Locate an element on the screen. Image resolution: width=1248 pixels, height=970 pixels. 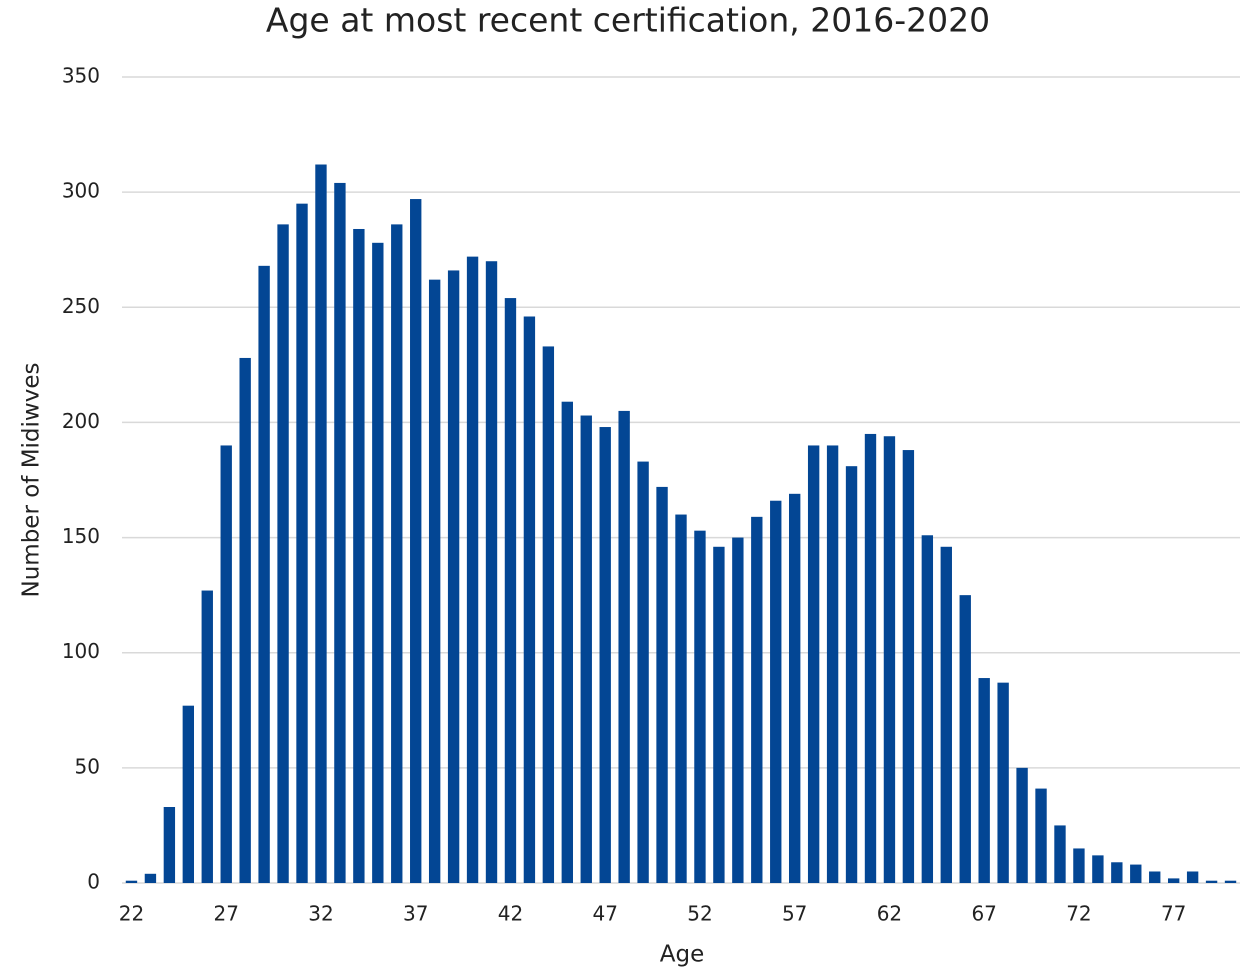
y-axis-label: Number of Midiwves is located at coordinates (32, 480).